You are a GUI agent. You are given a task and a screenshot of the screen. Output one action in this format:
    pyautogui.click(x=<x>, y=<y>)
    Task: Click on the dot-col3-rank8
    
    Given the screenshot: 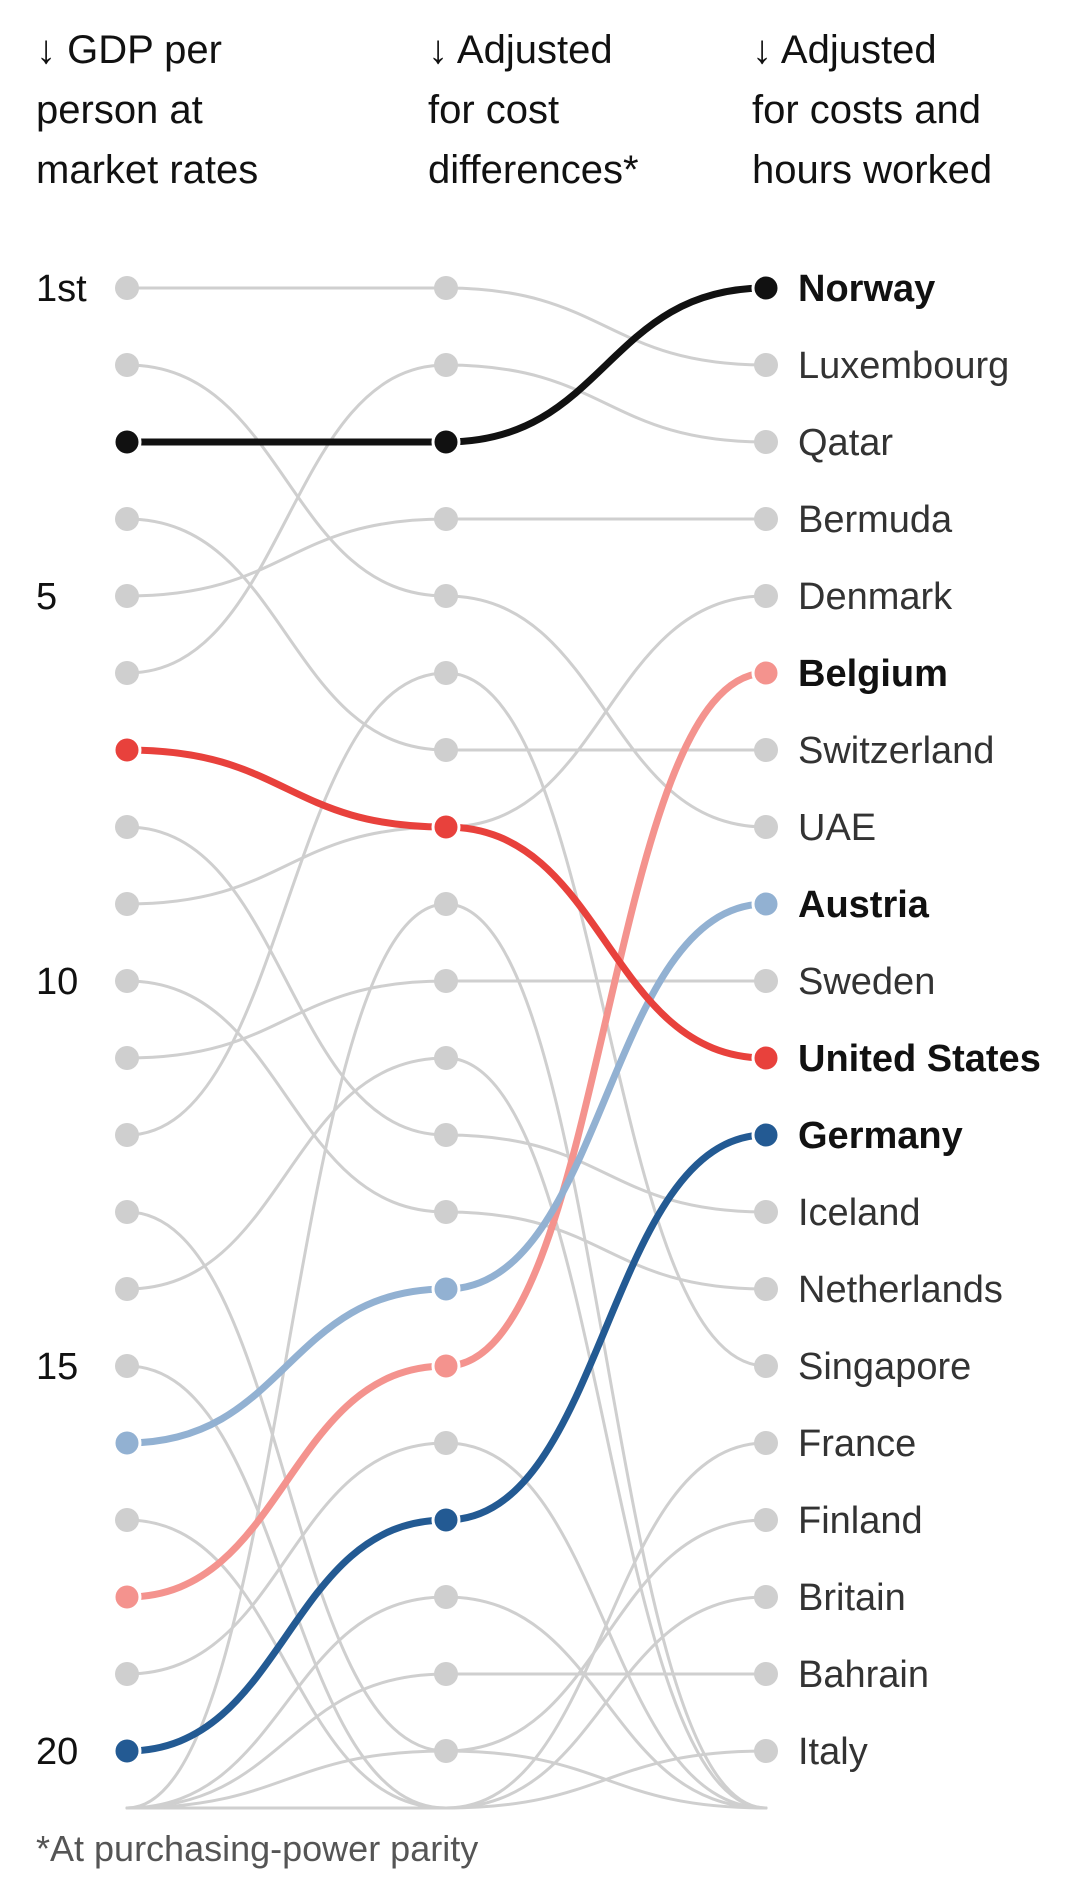 What is the action you would take?
    pyautogui.click(x=766, y=827)
    